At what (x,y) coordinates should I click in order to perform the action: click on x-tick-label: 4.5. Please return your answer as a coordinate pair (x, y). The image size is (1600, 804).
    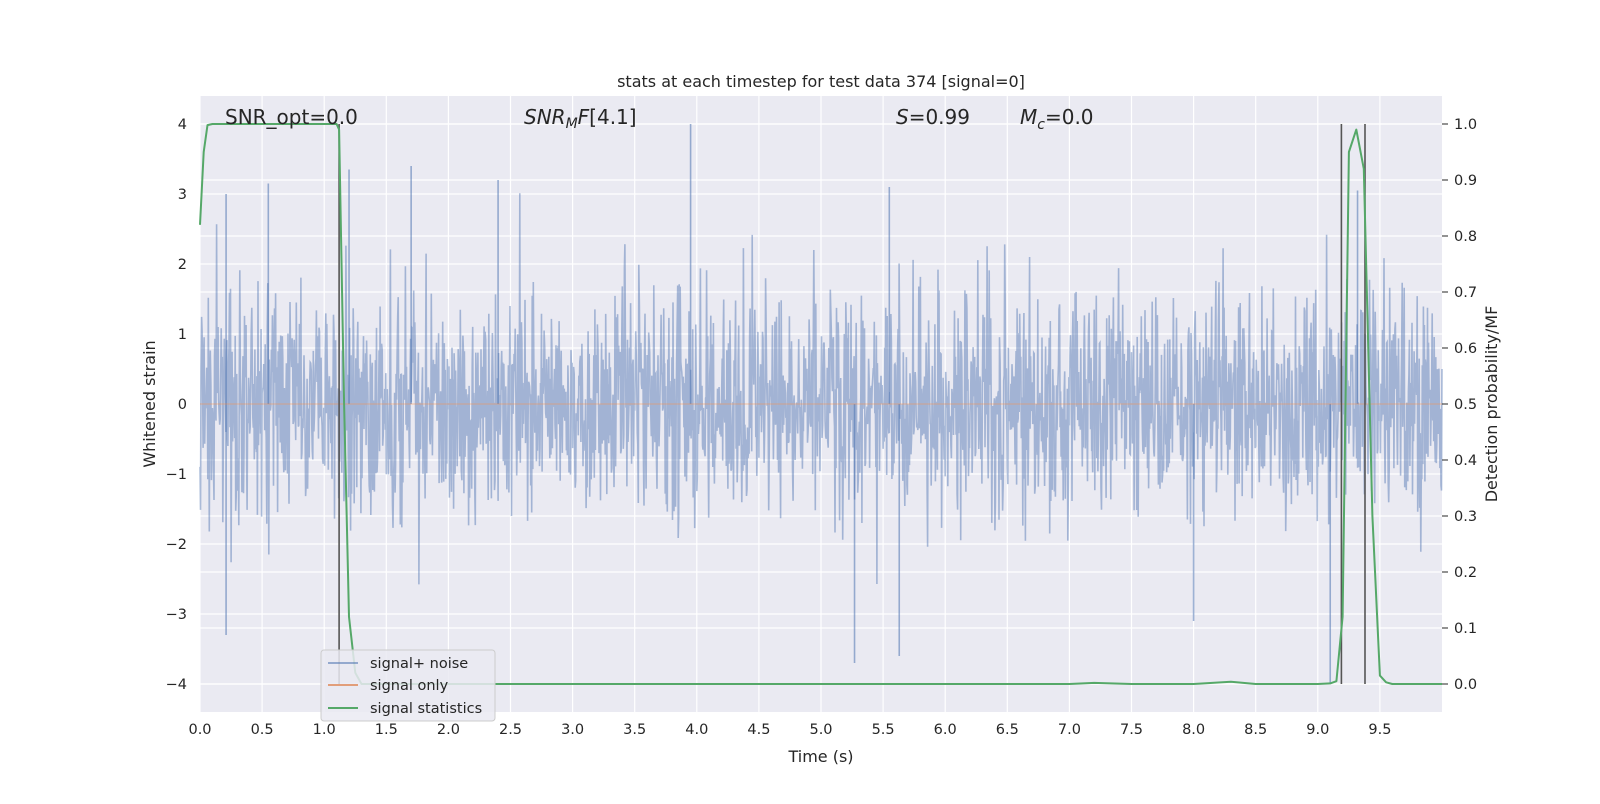
    Looking at the image, I should click on (758, 730).